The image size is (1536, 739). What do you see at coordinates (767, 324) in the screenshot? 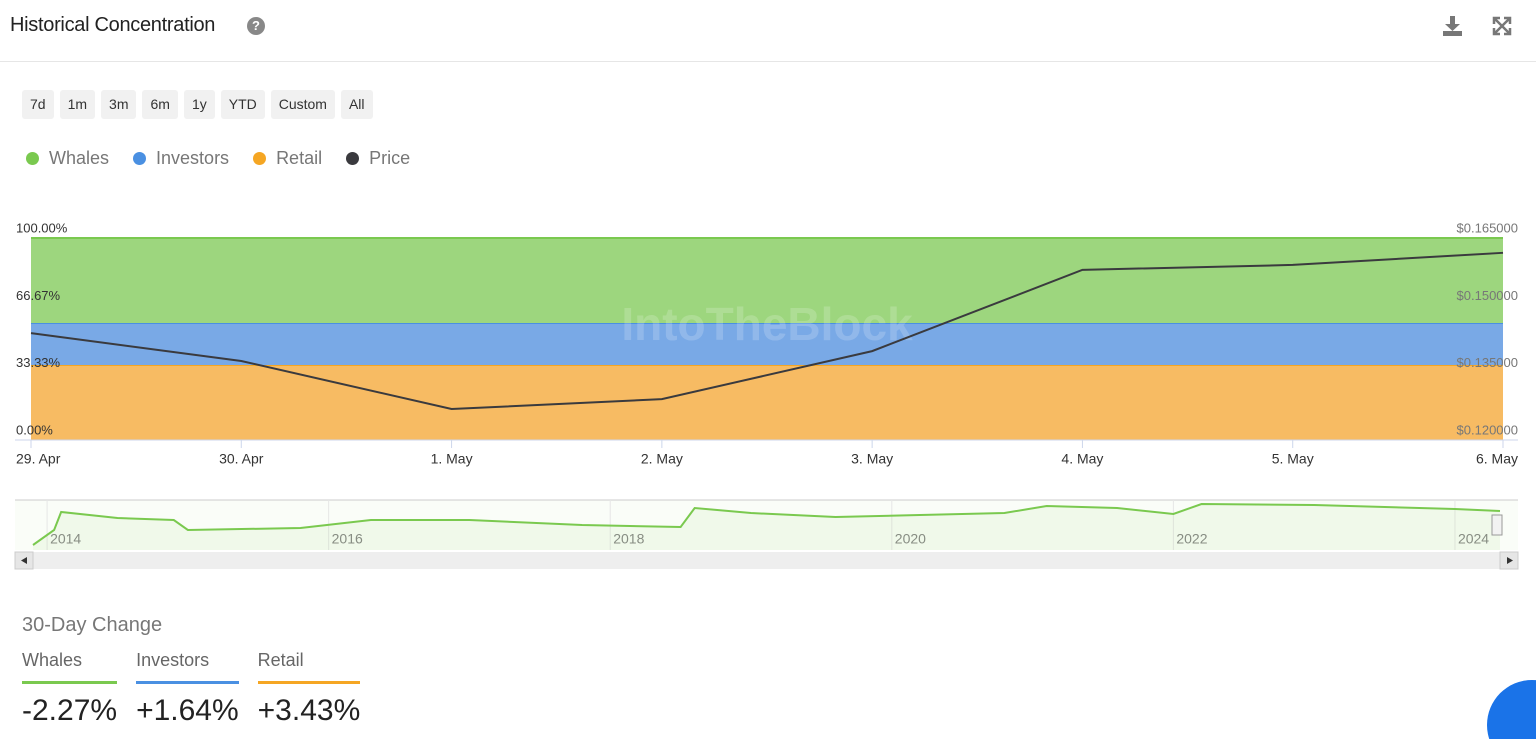
I see `watermark: IntoTheBlock` at bounding box center [767, 324].